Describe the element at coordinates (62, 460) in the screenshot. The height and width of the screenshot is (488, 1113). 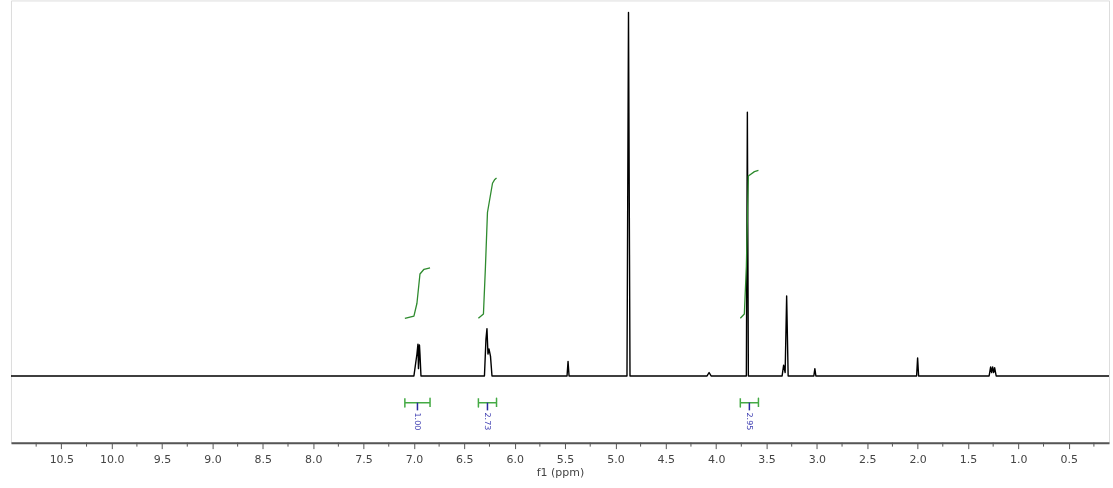
I see `x-tick-label: 10.5` at that location.